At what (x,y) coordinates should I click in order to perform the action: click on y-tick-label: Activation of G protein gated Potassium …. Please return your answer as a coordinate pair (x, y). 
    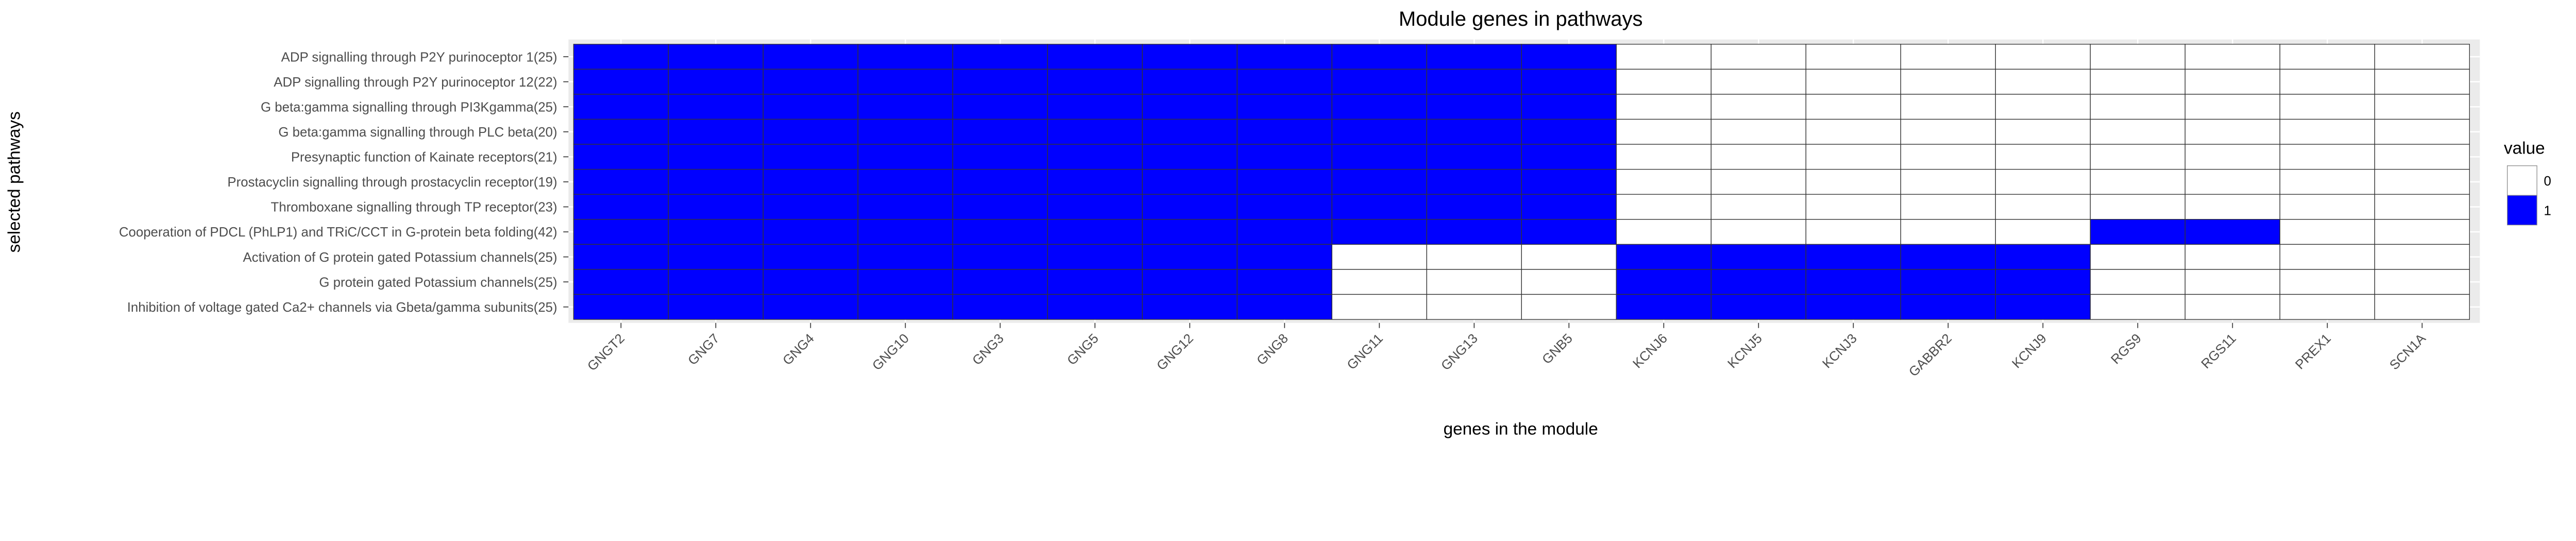
    Looking at the image, I should click on (400, 257).